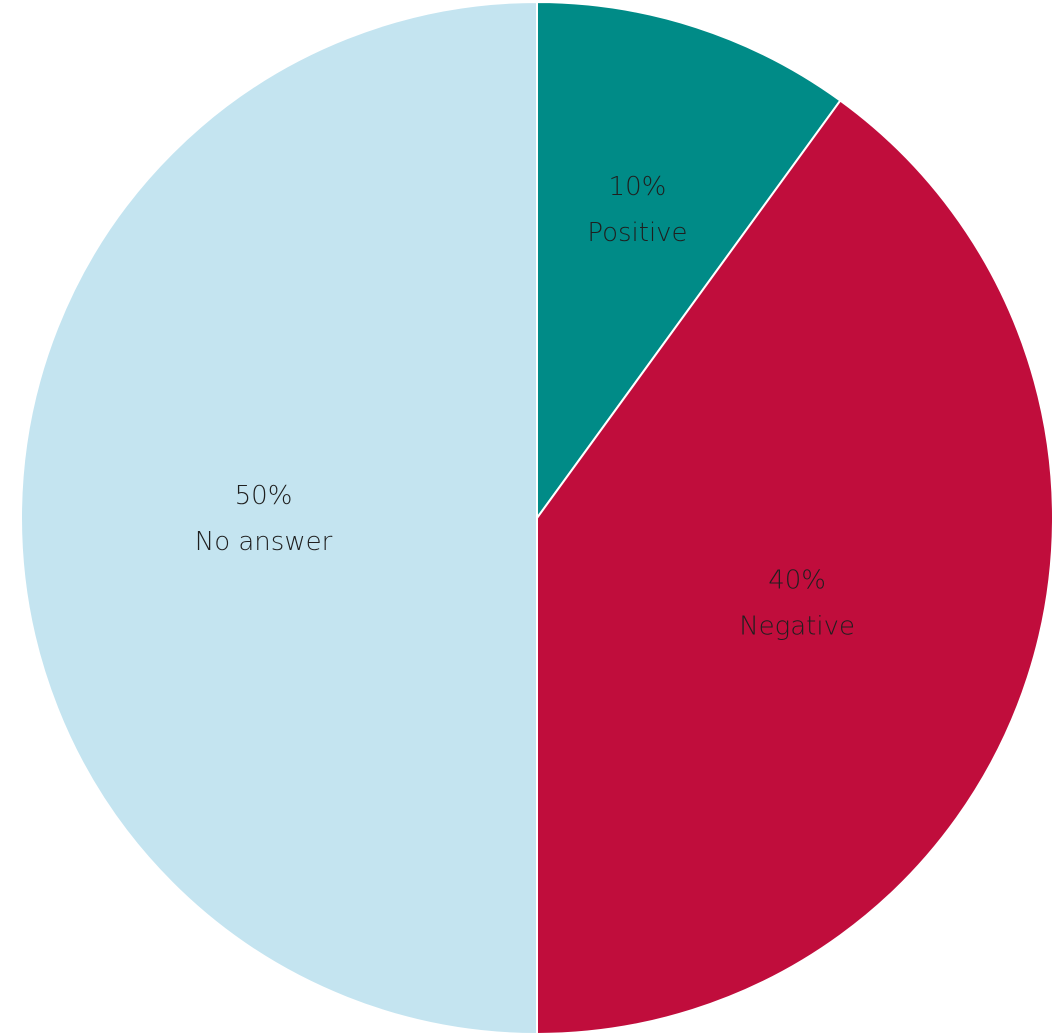  Describe the element at coordinates (264, 542) in the screenshot. I see `slice-category-label-no-answer: No answer` at that location.